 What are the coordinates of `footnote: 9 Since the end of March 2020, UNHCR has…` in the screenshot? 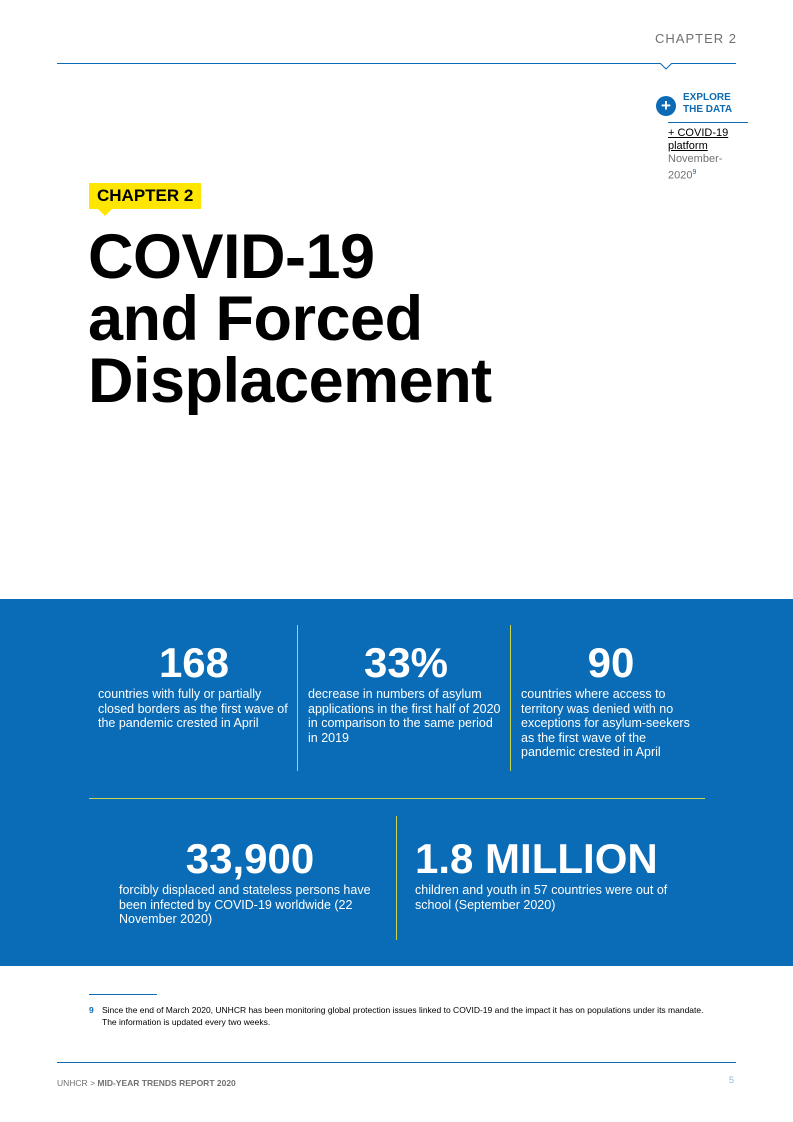 It's located at (399, 1016).